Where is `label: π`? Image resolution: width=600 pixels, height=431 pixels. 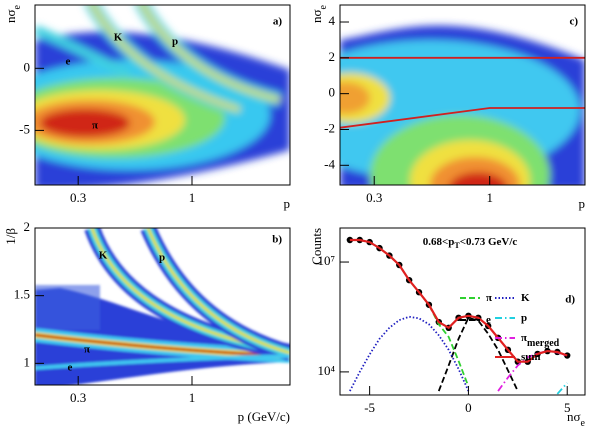 label: π is located at coordinates (489, 298).